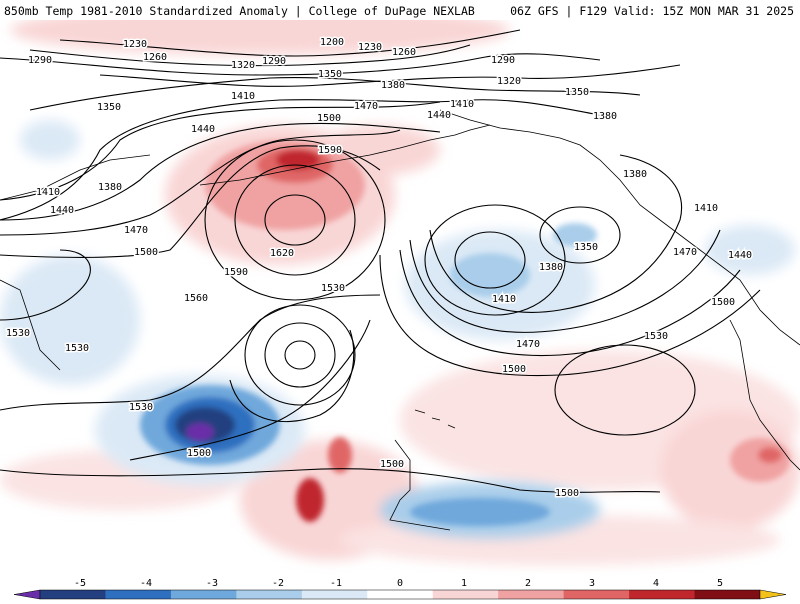 The width and height of the screenshot is (800, 604). What do you see at coordinates (75, 177) in the screenshot?
I see `siberia-coast` at bounding box center [75, 177].